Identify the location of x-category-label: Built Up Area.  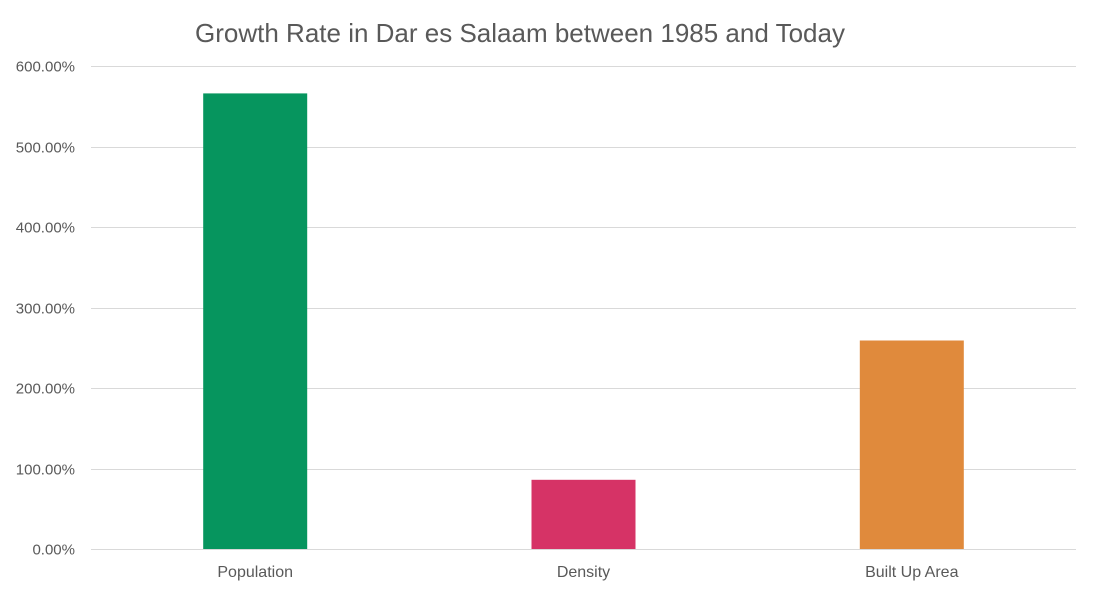
(911, 572).